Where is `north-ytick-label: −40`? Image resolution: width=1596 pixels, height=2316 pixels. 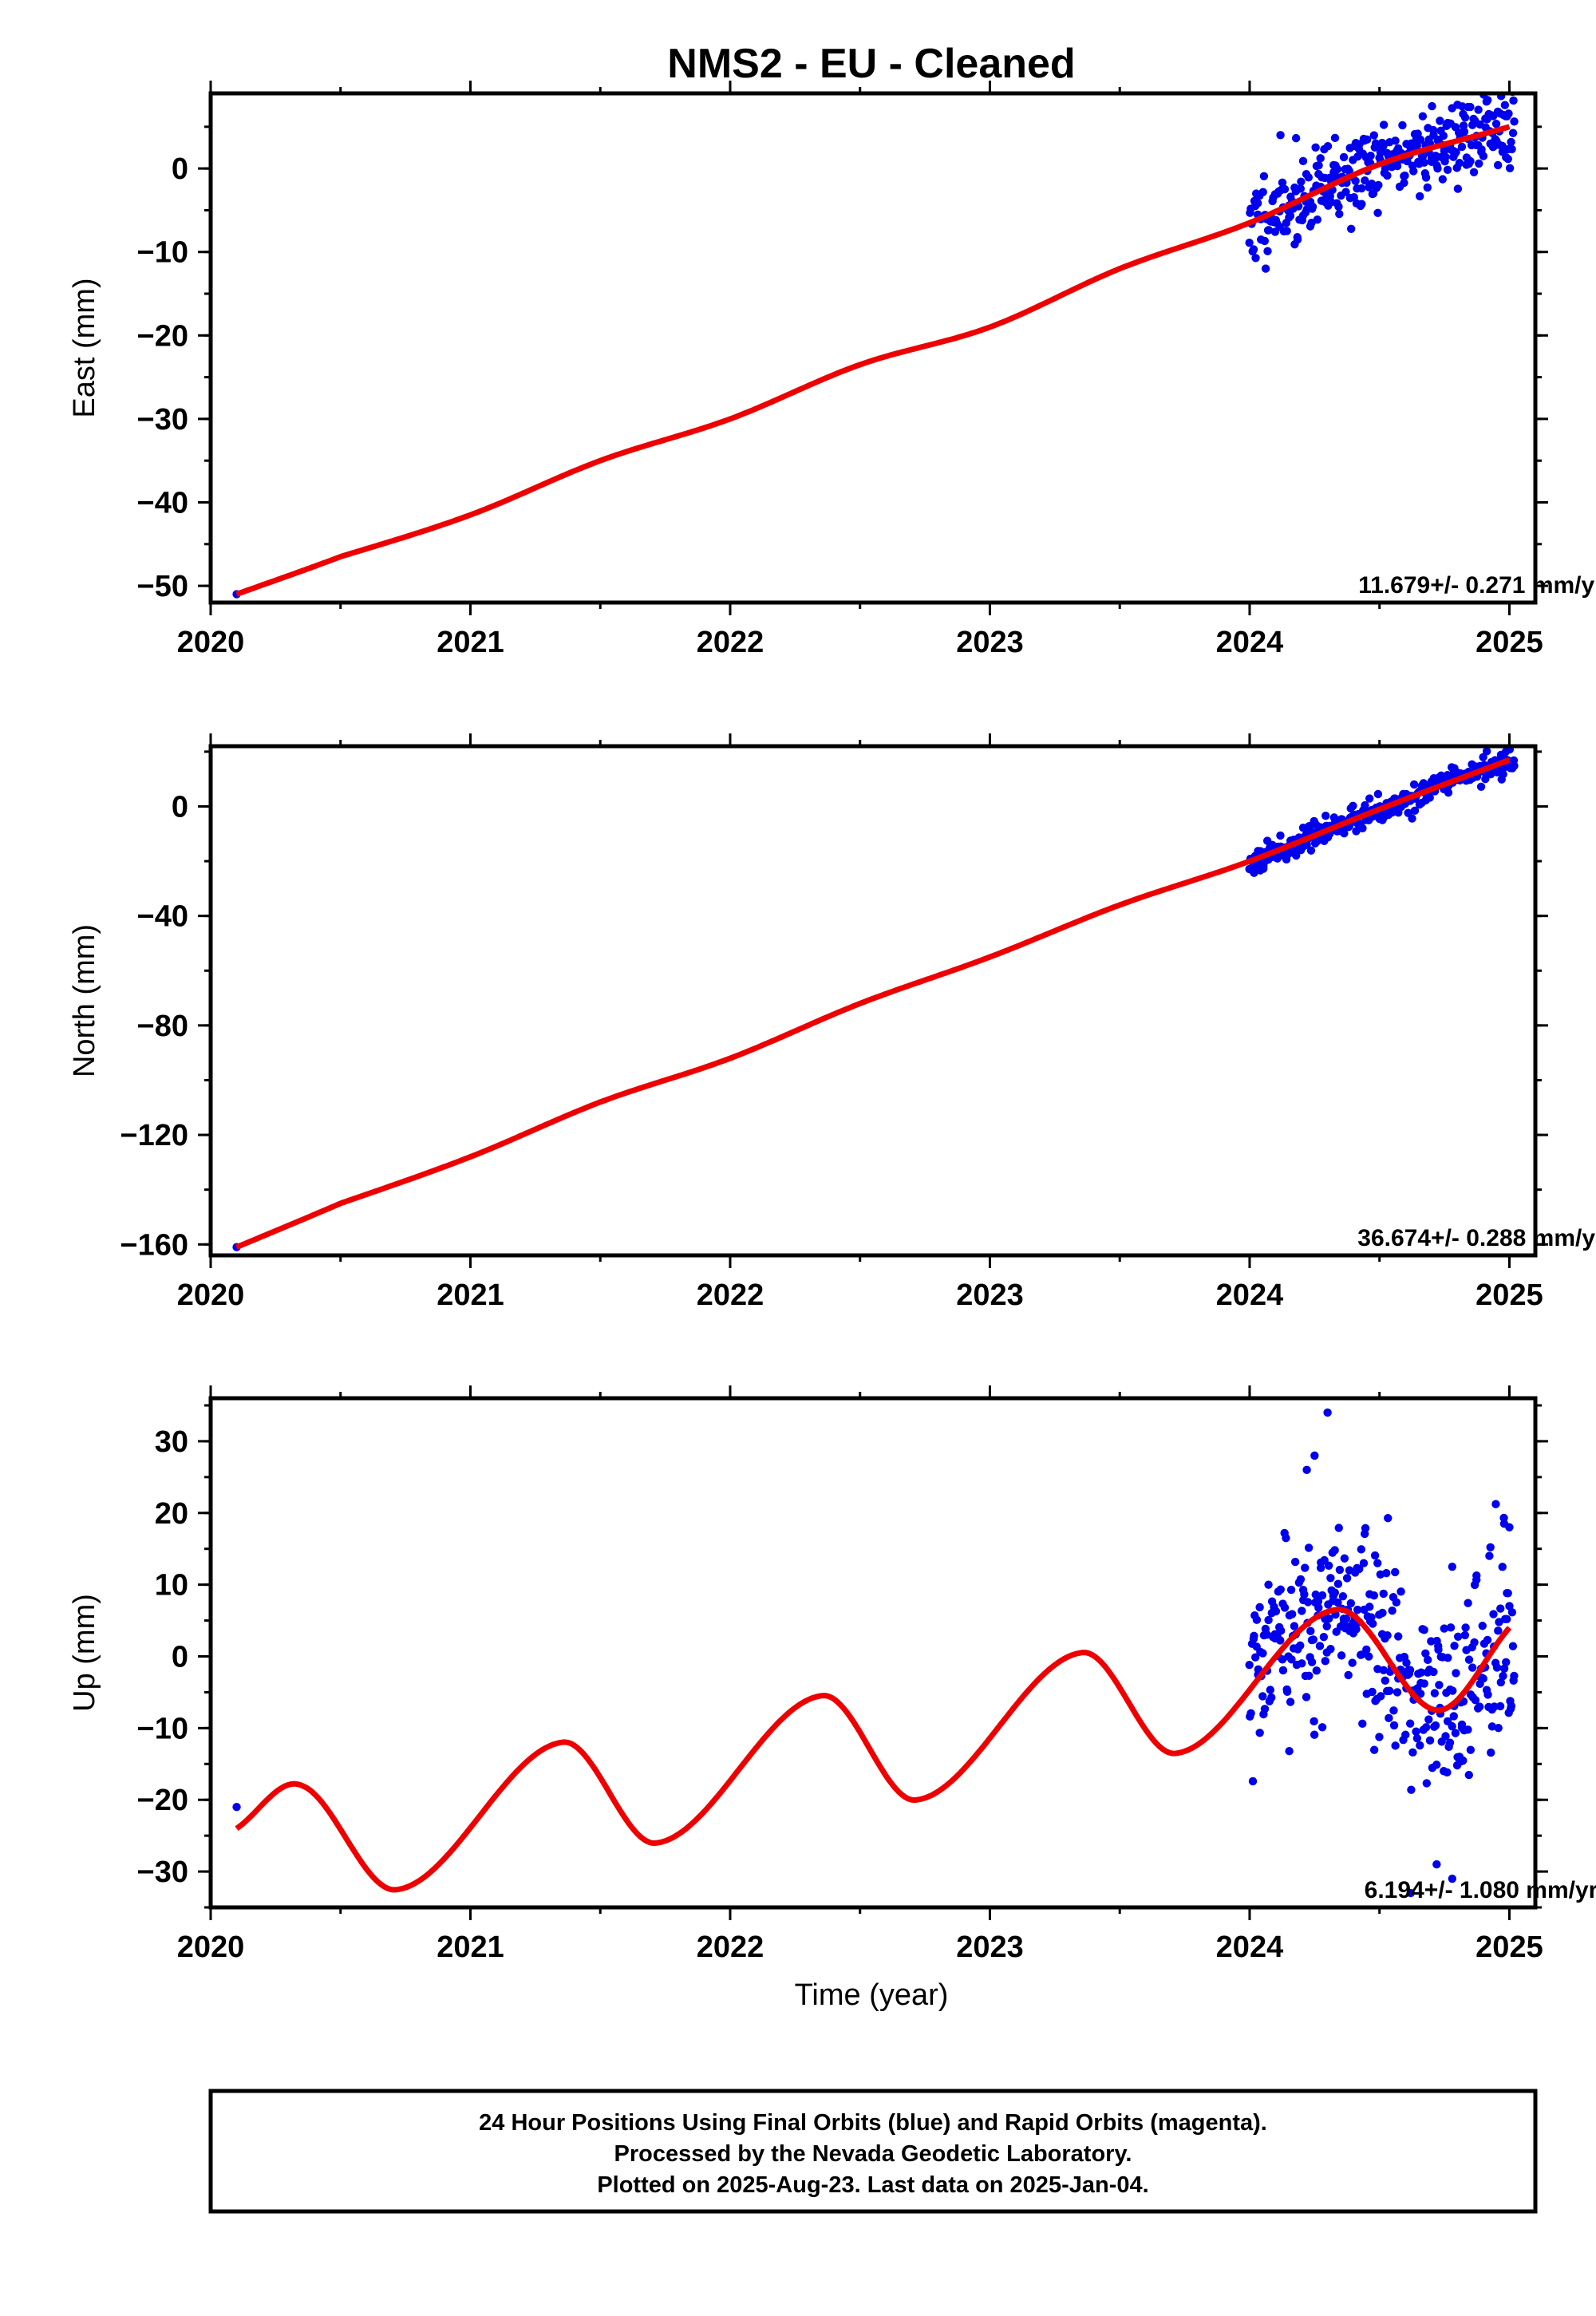
north-ytick-label: −40 is located at coordinates (162, 917).